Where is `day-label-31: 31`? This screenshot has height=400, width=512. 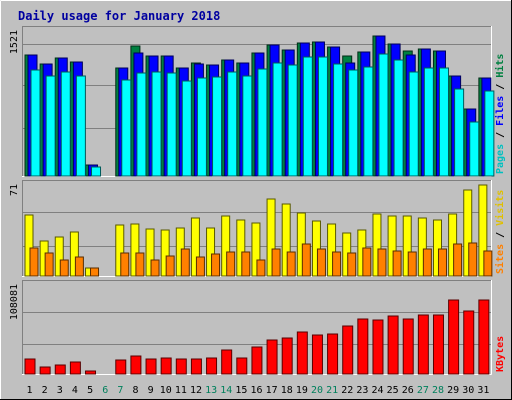 day-label-31: 31 is located at coordinates (483, 390).